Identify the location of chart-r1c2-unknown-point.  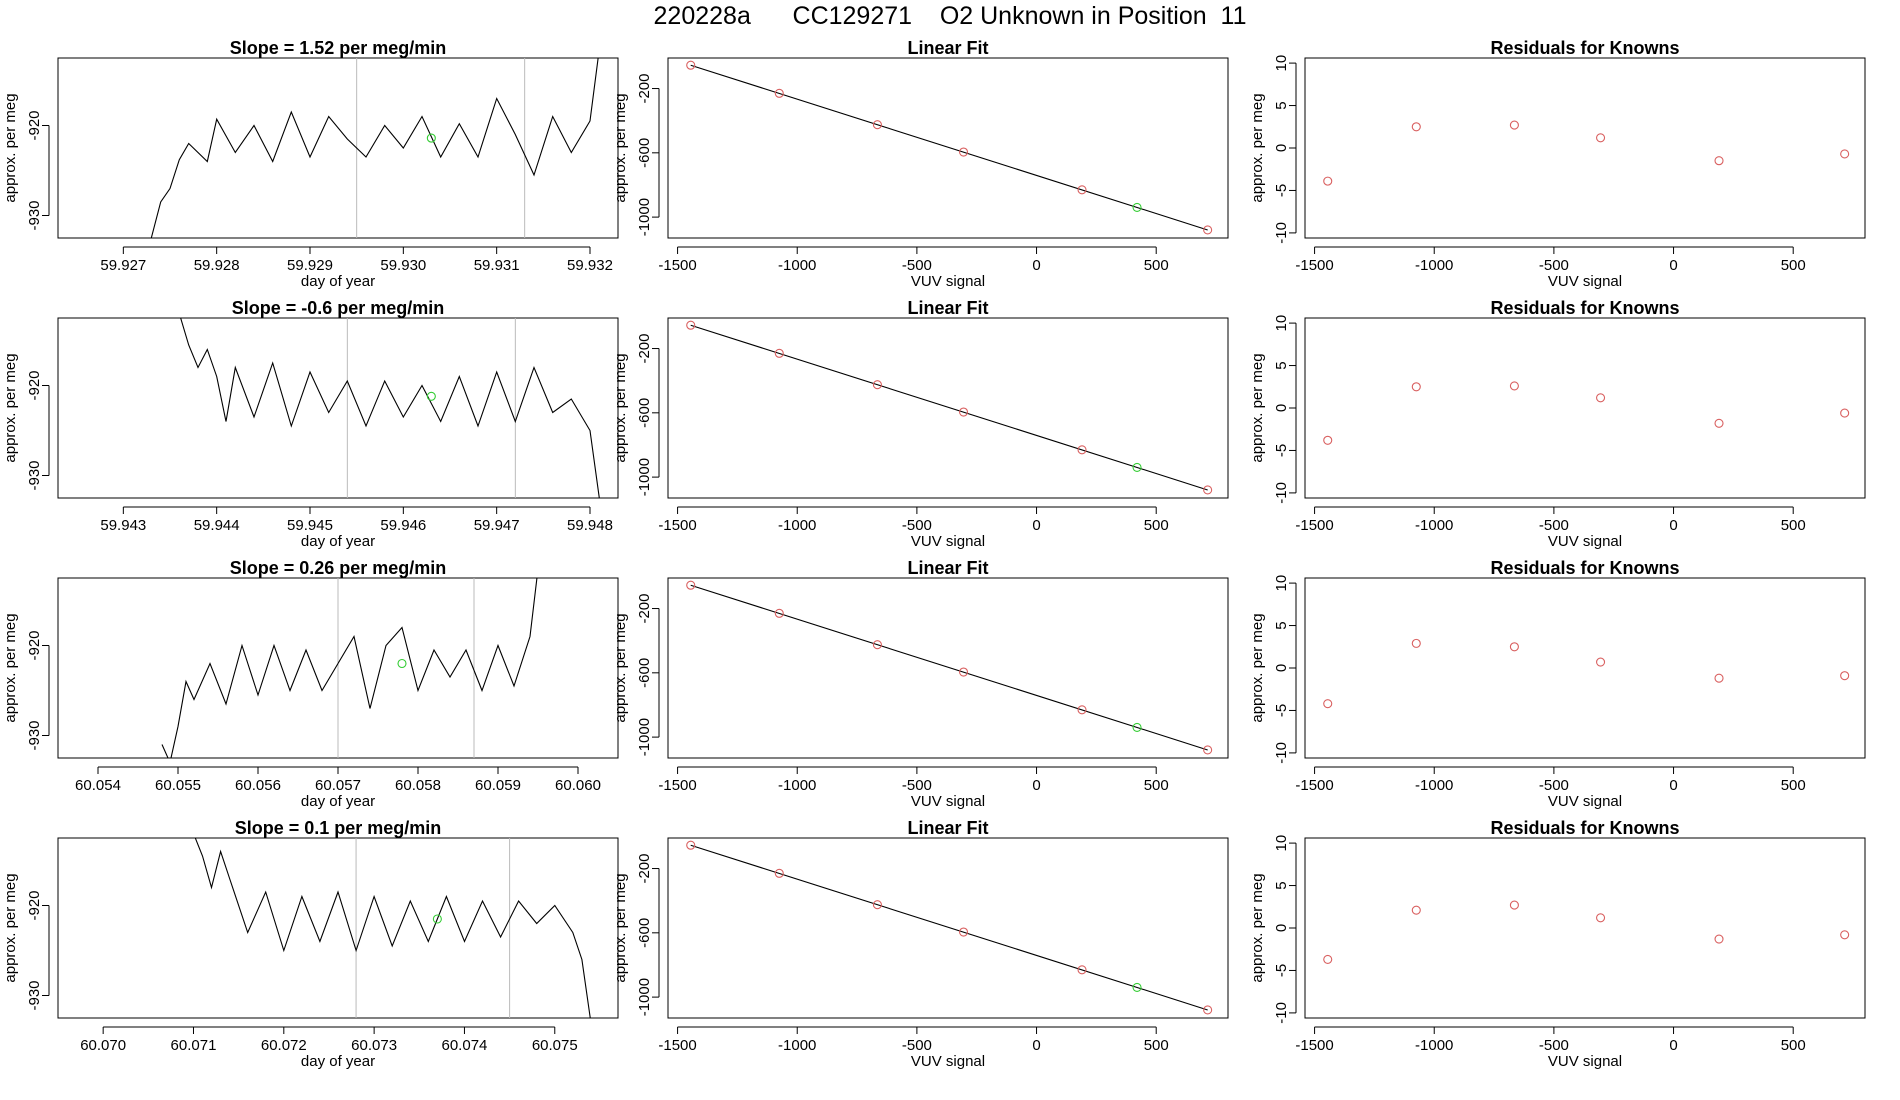
(1137, 207).